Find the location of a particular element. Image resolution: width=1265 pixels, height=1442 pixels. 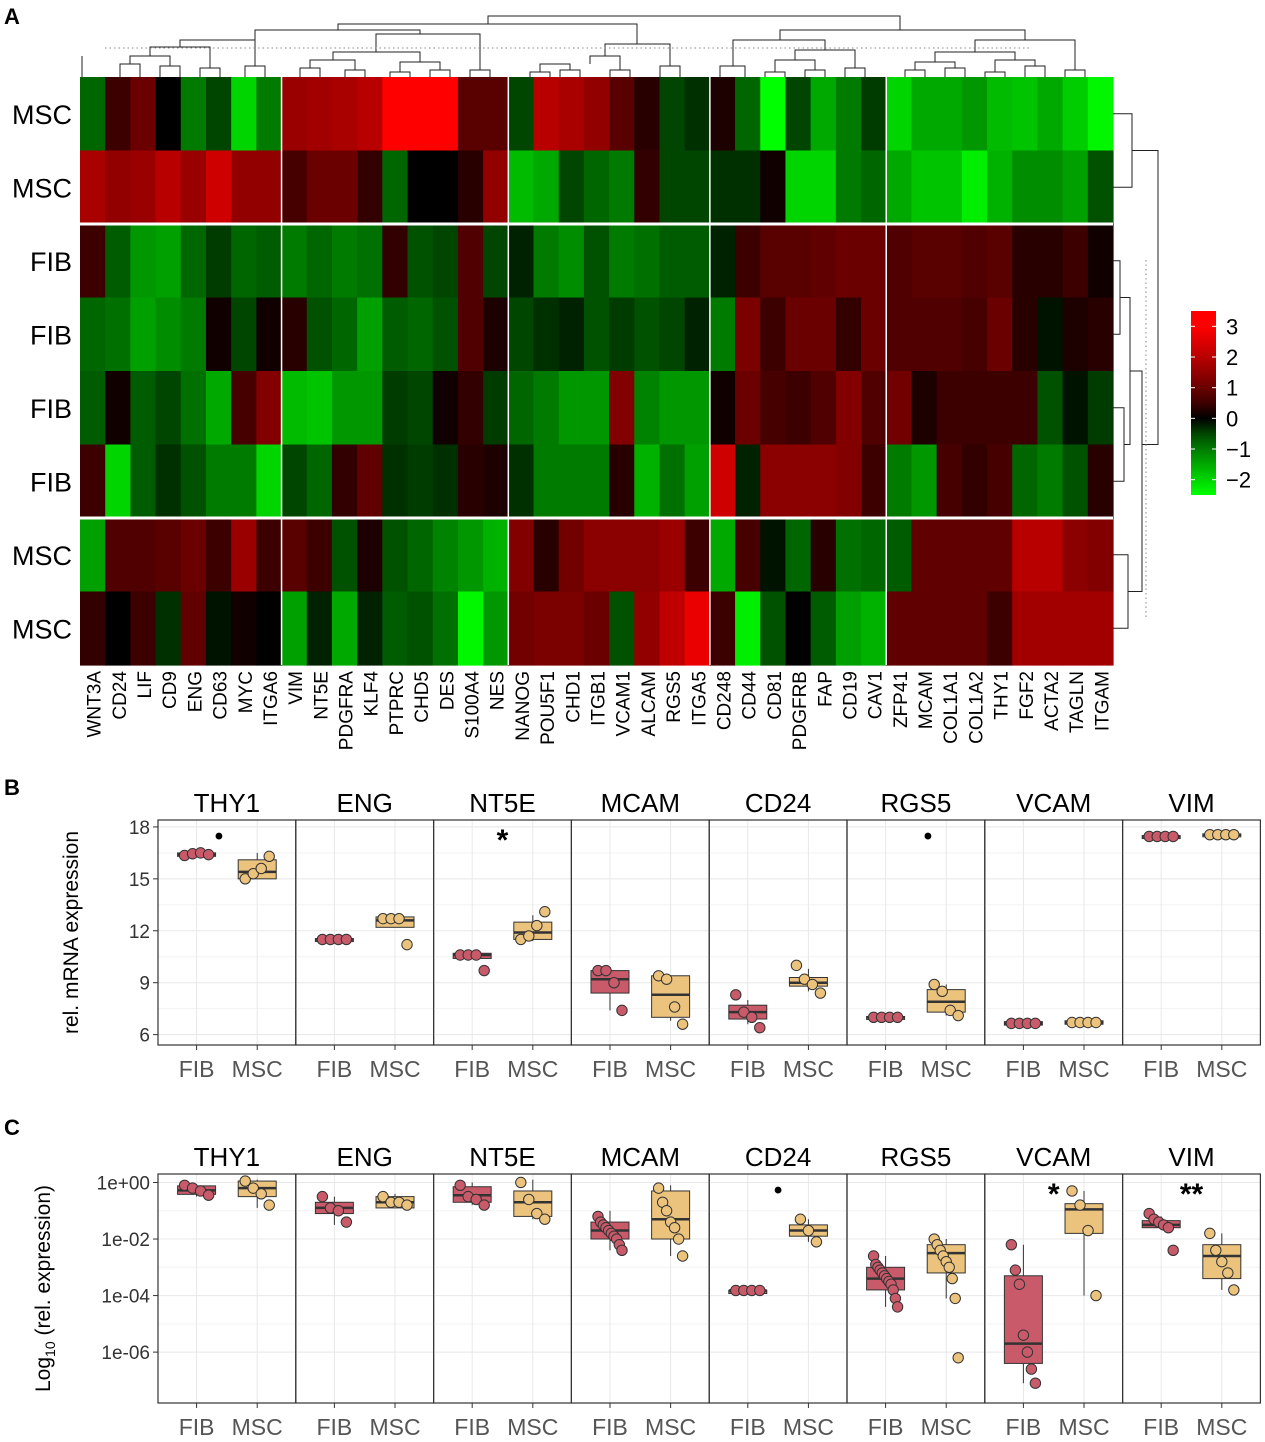

gene-label: PDGFRA is located at coordinates (347, 711).